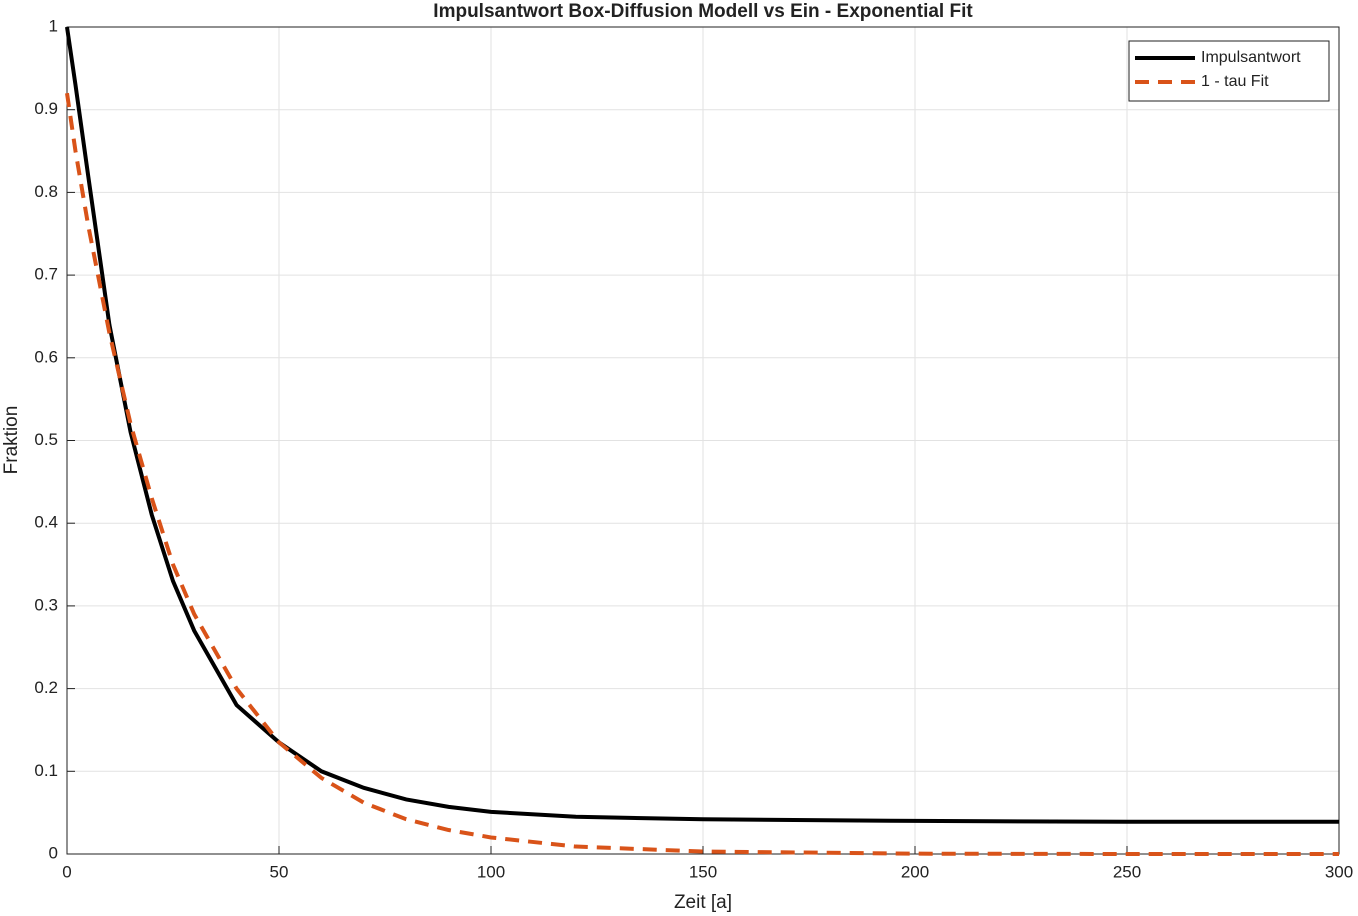 This screenshot has height=916, width=1358. Describe the element at coordinates (1251, 57) in the screenshot. I see `legend-label: Impulsantwort` at that location.